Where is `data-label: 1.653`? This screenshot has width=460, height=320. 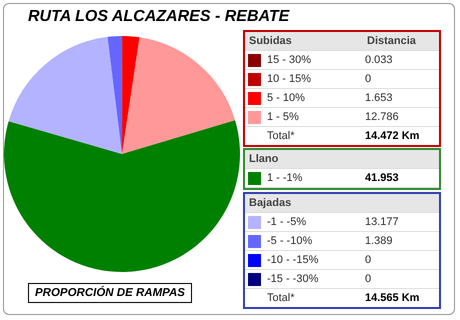
data-label: 1.653 is located at coordinates (379, 98).